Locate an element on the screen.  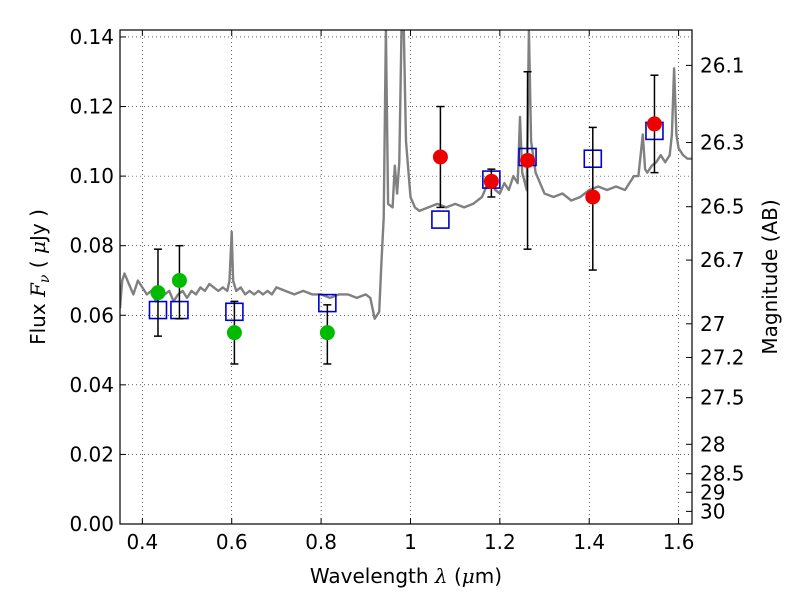
y-tick-label: 0.00 is located at coordinates (91, 524).